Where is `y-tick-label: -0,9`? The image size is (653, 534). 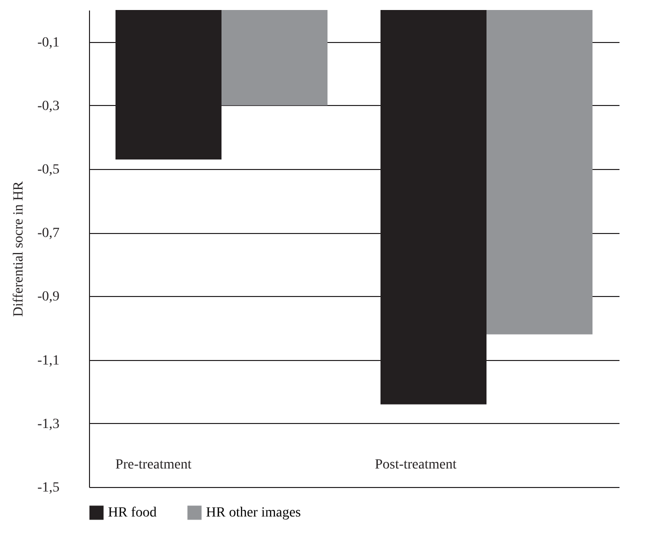 y-tick-label: -0,9 is located at coordinates (48, 297).